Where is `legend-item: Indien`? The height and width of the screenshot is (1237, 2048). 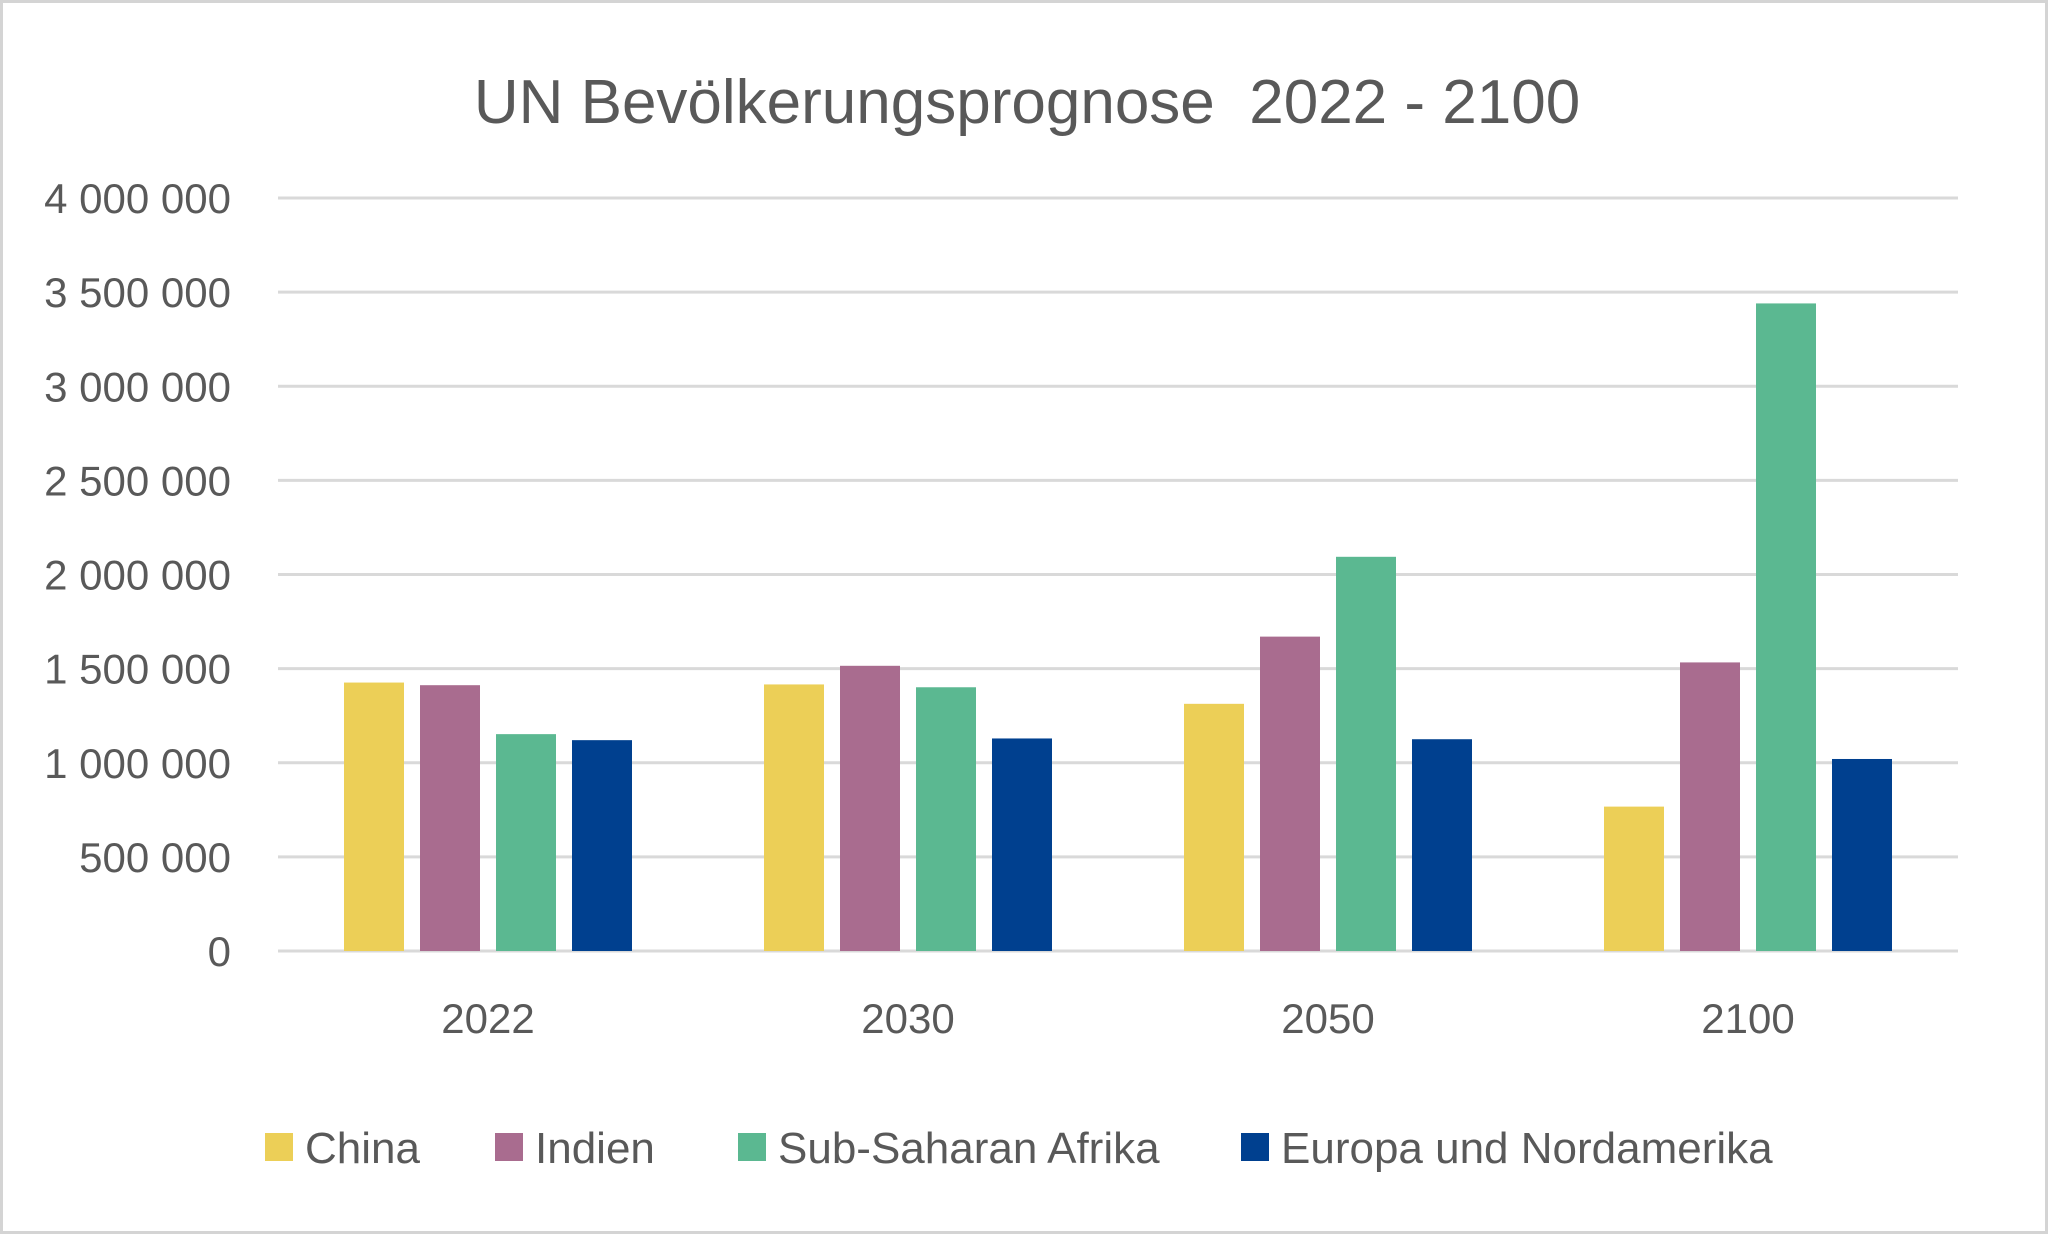
legend-item: Indien is located at coordinates (575, 1148).